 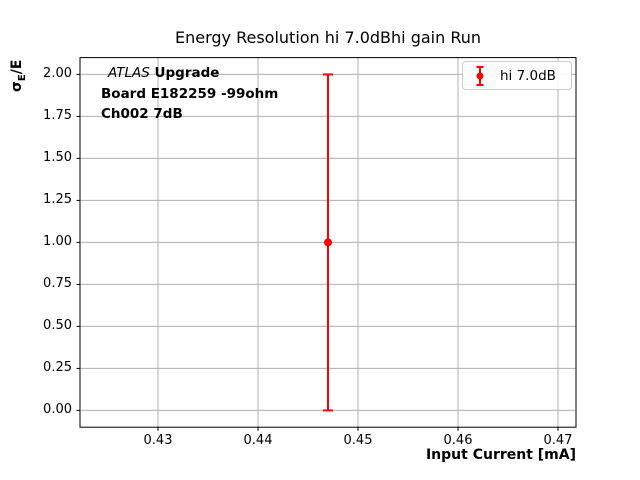 I want to click on x-tick-label: 0.46, so click(x=458, y=441).